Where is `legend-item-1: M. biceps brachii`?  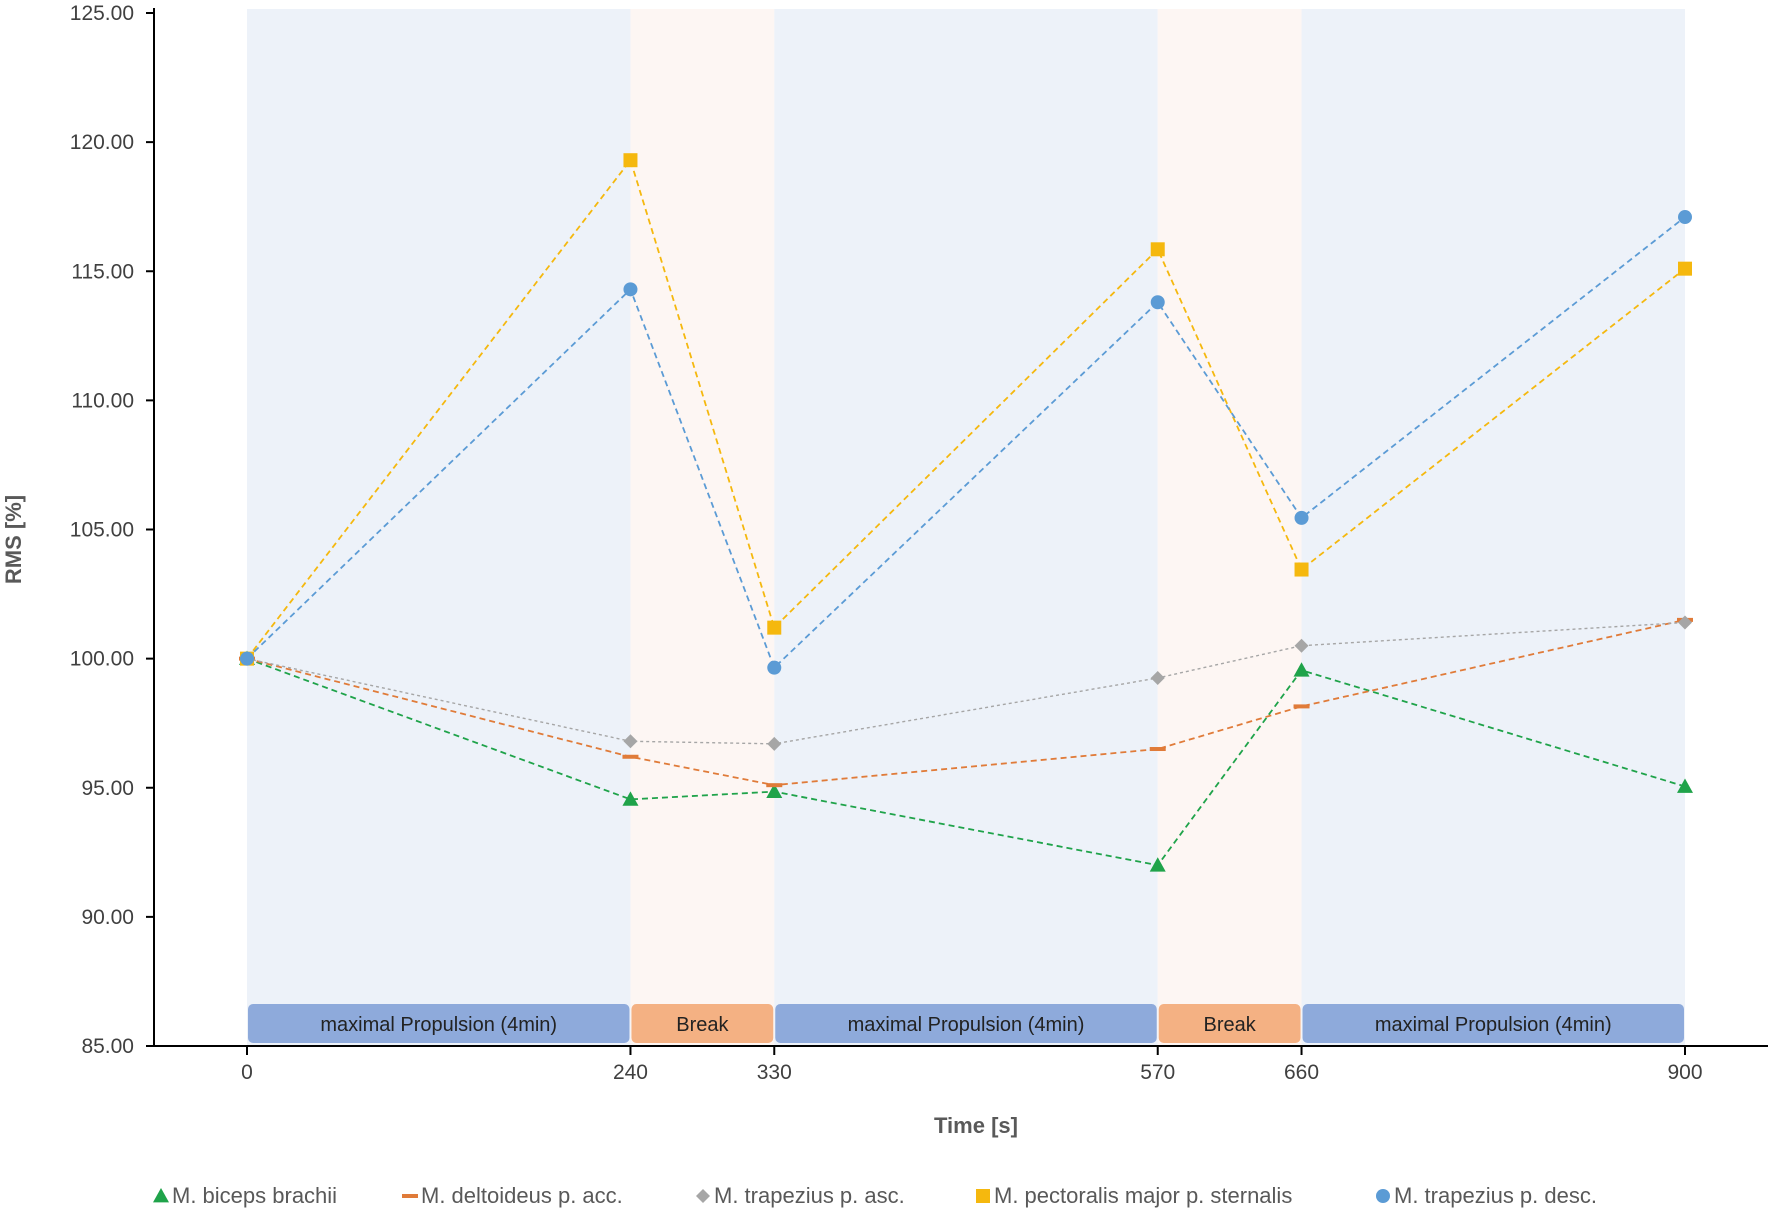 legend-item-1: M. biceps brachii is located at coordinates (245, 1195).